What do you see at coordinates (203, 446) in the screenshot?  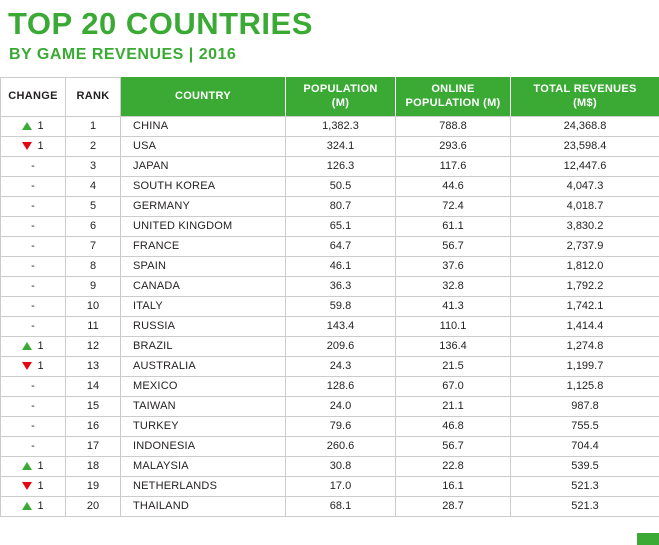 I see `country-cell: INDONESIA` at bounding box center [203, 446].